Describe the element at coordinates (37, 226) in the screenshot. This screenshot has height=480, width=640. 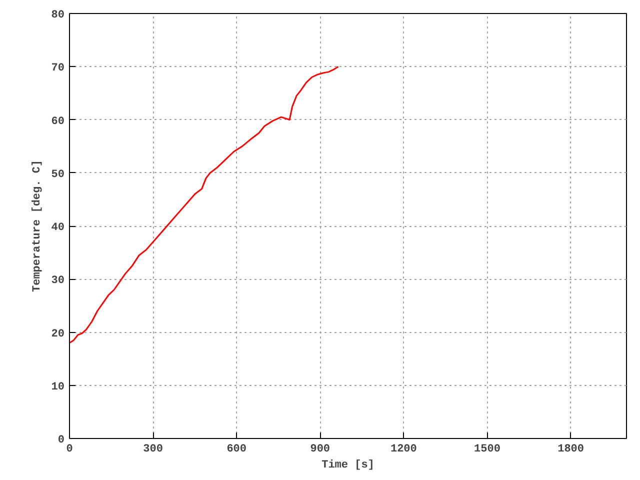
I see `y-axis-title: Temperature [deg. C]` at that location.